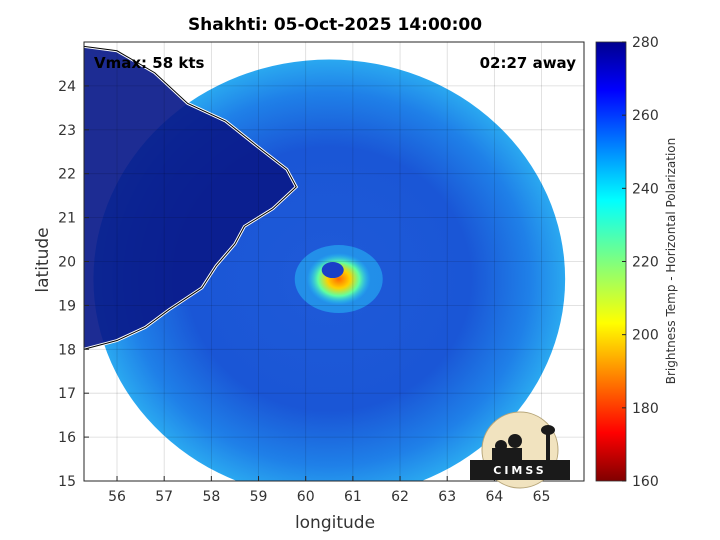 The width and height of the screenshot is (720, 540). I want to click on x-tick-label: 57, so click(164, 497).